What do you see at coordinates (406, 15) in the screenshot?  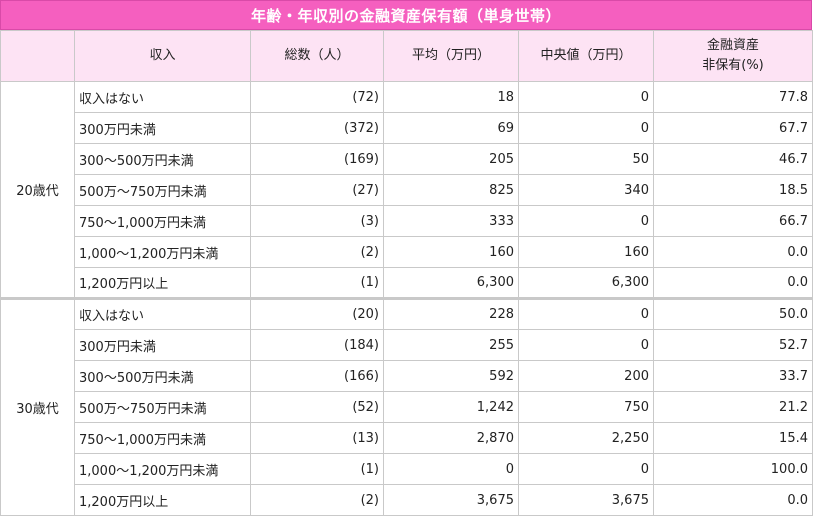 I see `table-title: 年齢・年収別の金融資産保有額（単身世帯）` at bounding box center [406, 15].